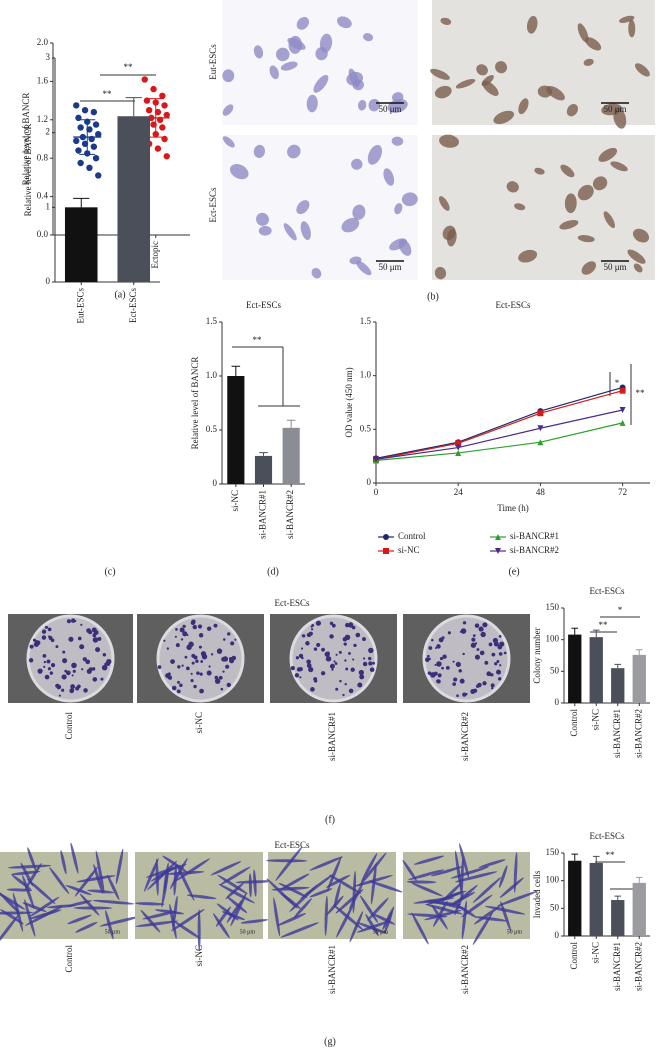  I want to click on y-tick-label: 150, so click(553, 607).